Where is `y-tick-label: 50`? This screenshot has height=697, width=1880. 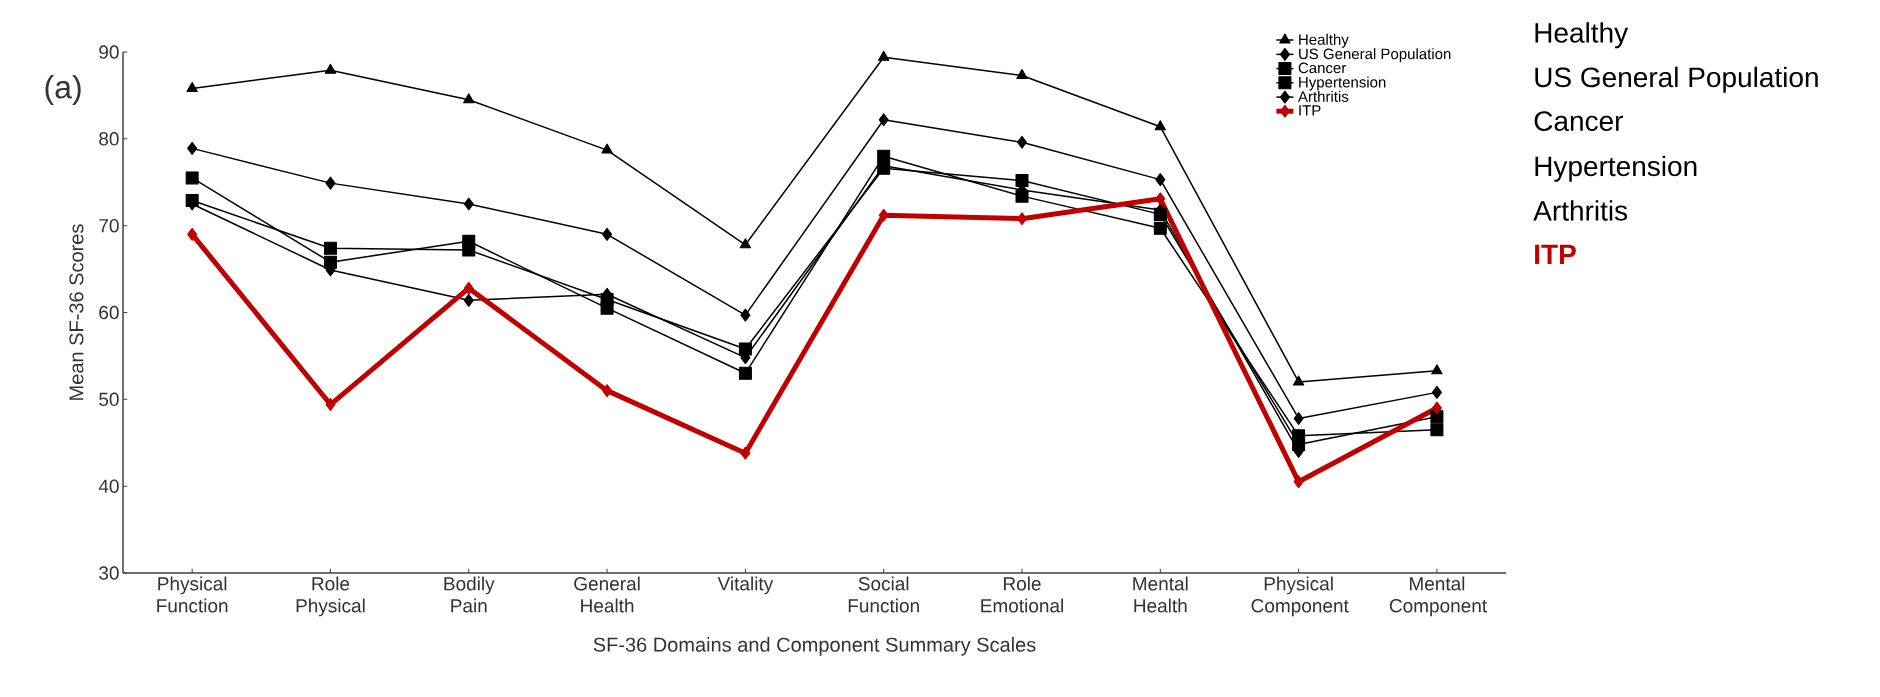
y-tick-label: 50 is located at coordinates (109, 399).